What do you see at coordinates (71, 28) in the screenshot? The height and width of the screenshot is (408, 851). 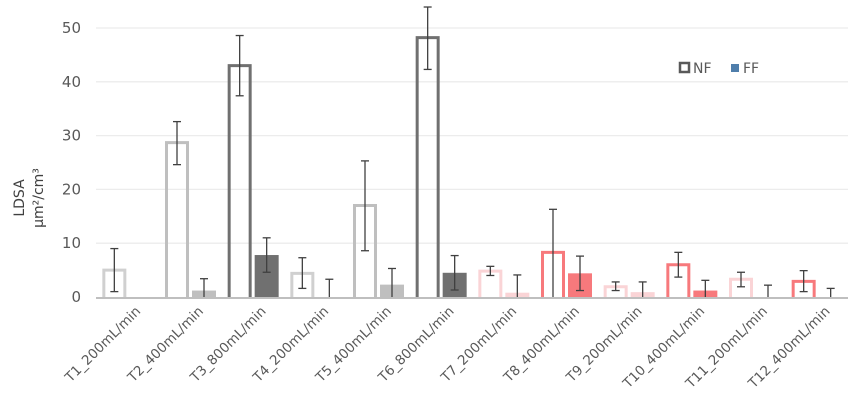 I see `y-tick-label: 50` at bounding box center [71, 28].